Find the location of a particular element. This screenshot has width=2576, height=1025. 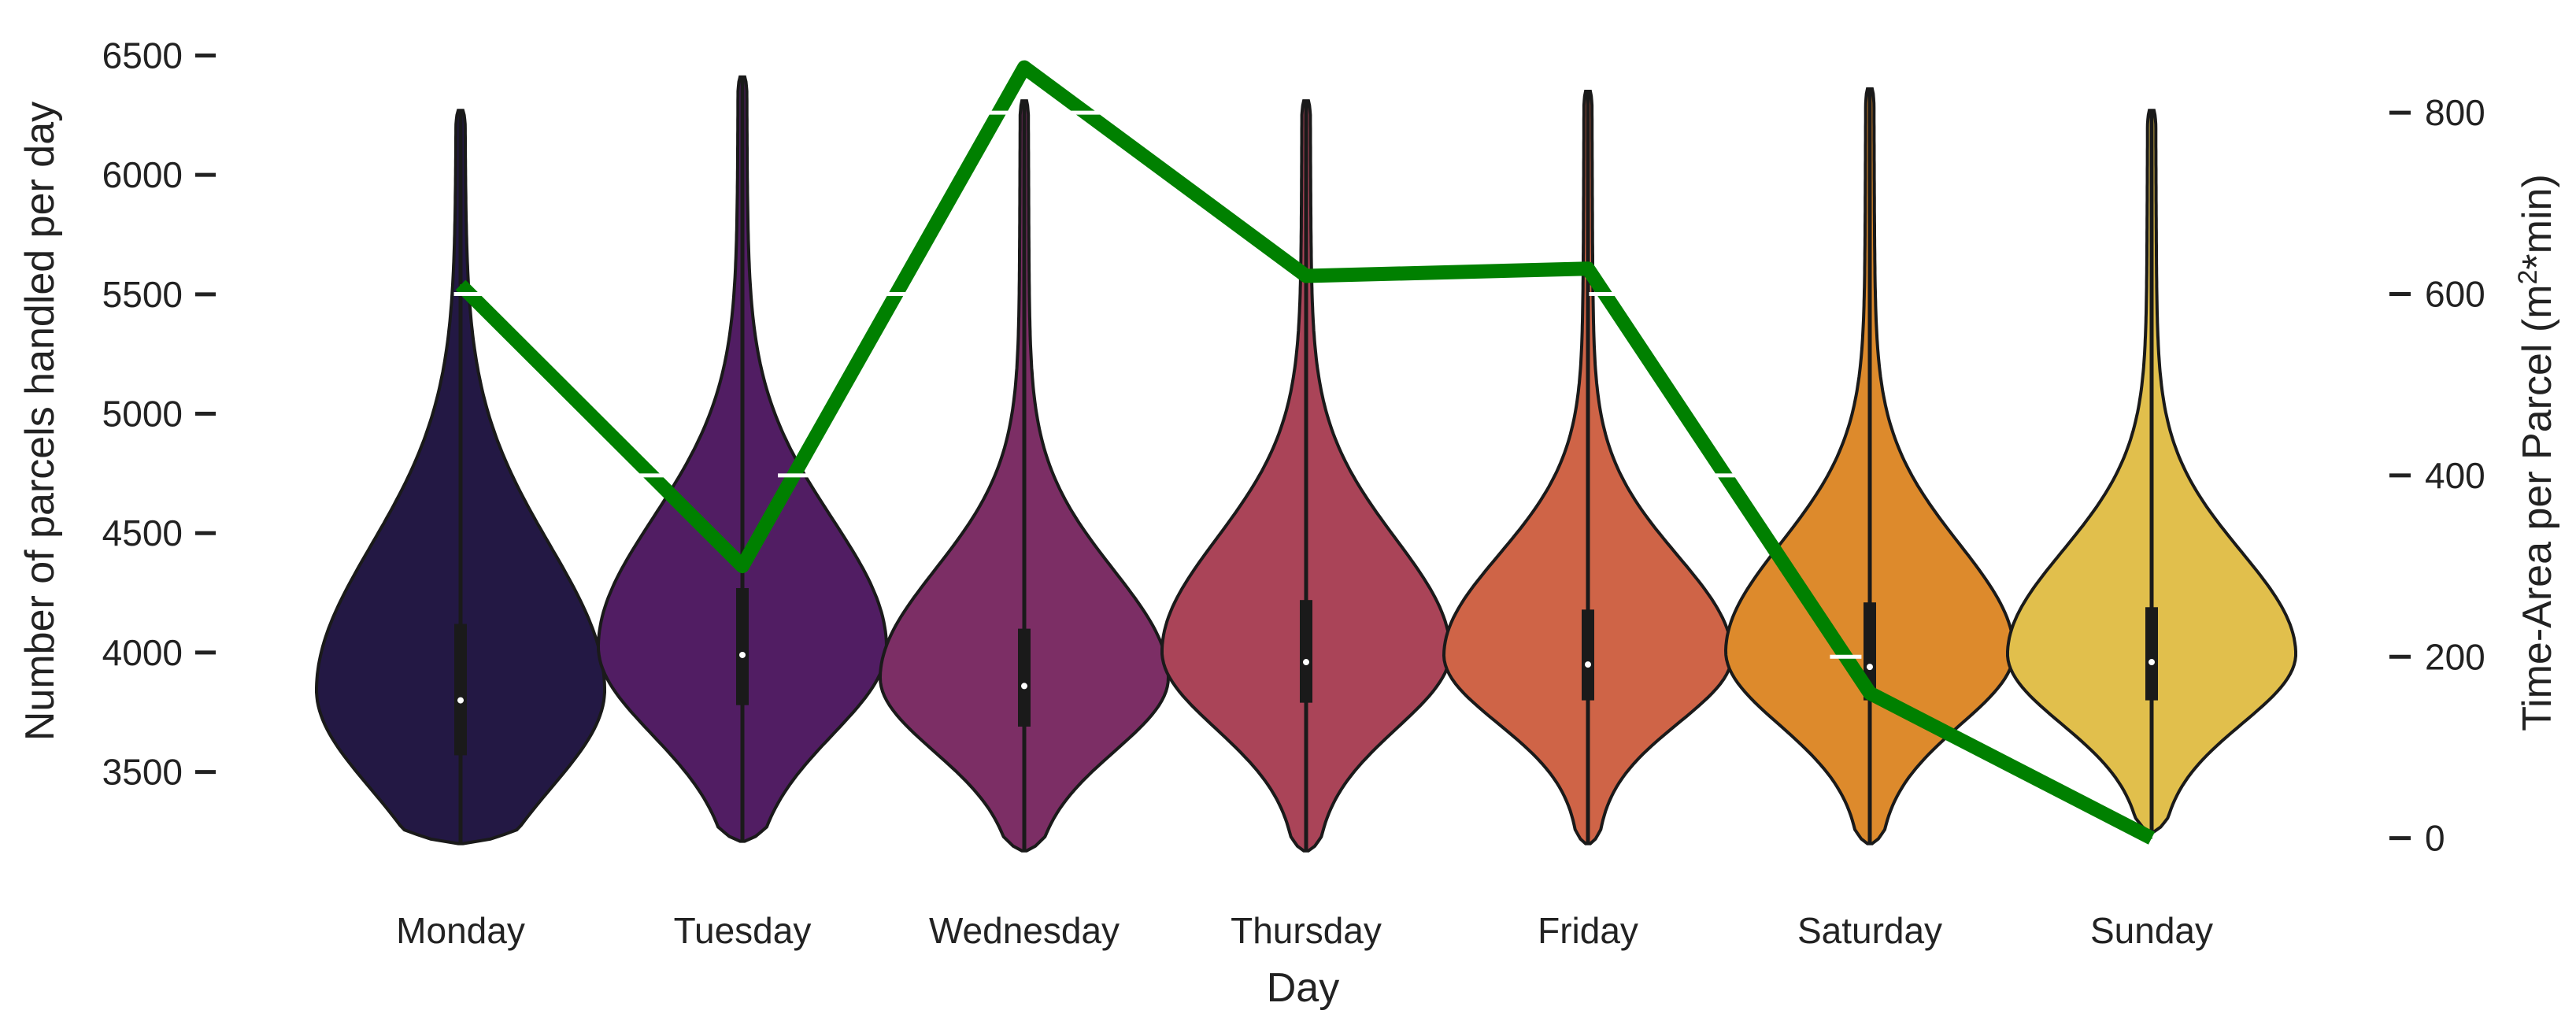

x-tick-label-sunday: Sunday is located at coordinates (2151, 930).